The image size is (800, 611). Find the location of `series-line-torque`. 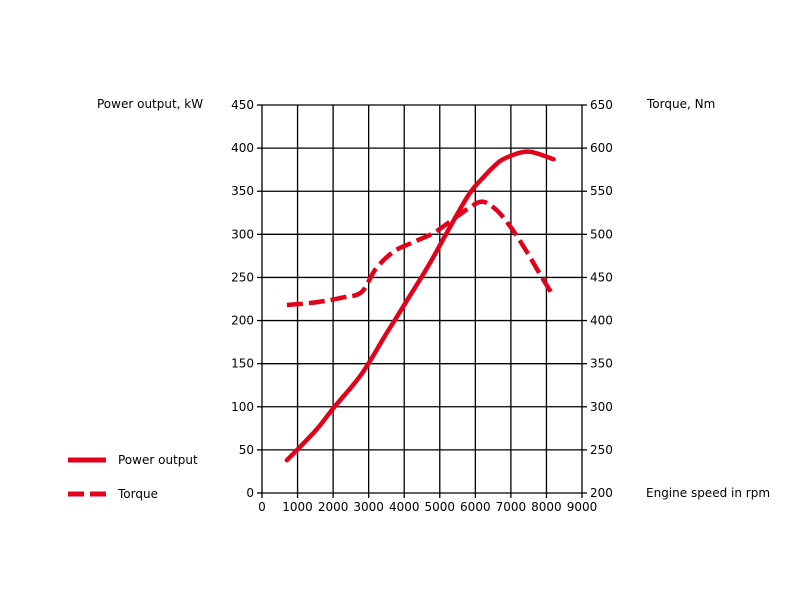

series-line-torque is located at coordinates (421, 253).